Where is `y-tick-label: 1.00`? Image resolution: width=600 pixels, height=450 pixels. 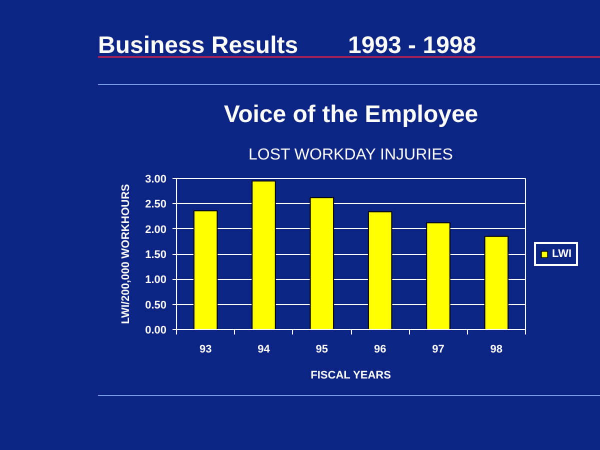 y-tick-label: 1.00 is located at coordinates (156, 280).